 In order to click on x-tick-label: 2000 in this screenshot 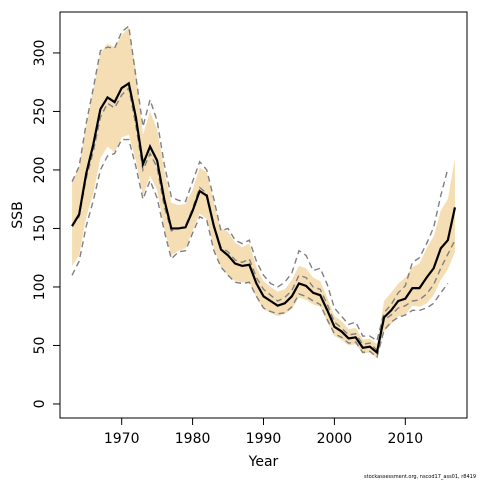, I will do `click(335, 439)`.